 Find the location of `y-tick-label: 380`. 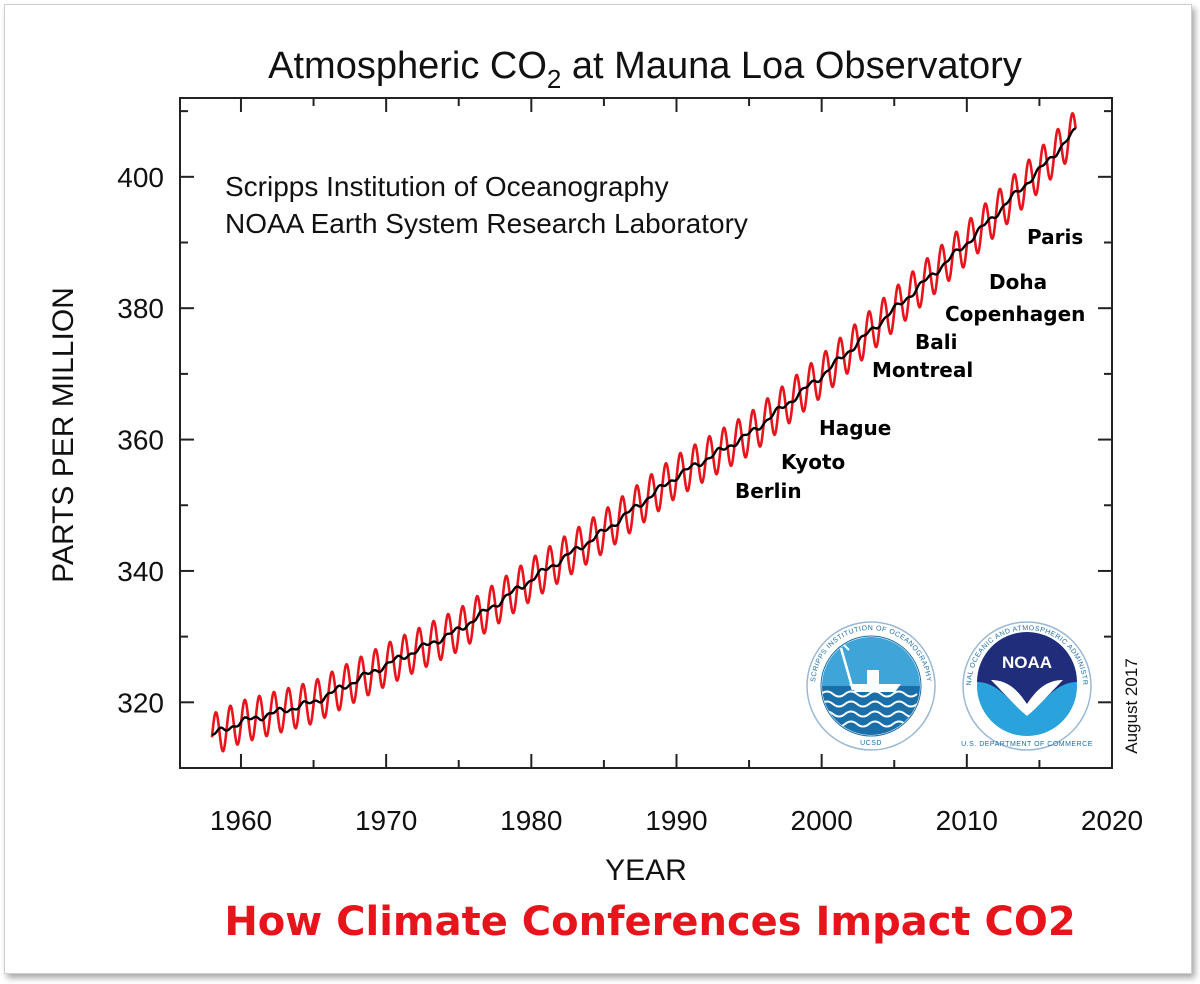

y-tick-label: 380 is located at coordinates (140, 308).